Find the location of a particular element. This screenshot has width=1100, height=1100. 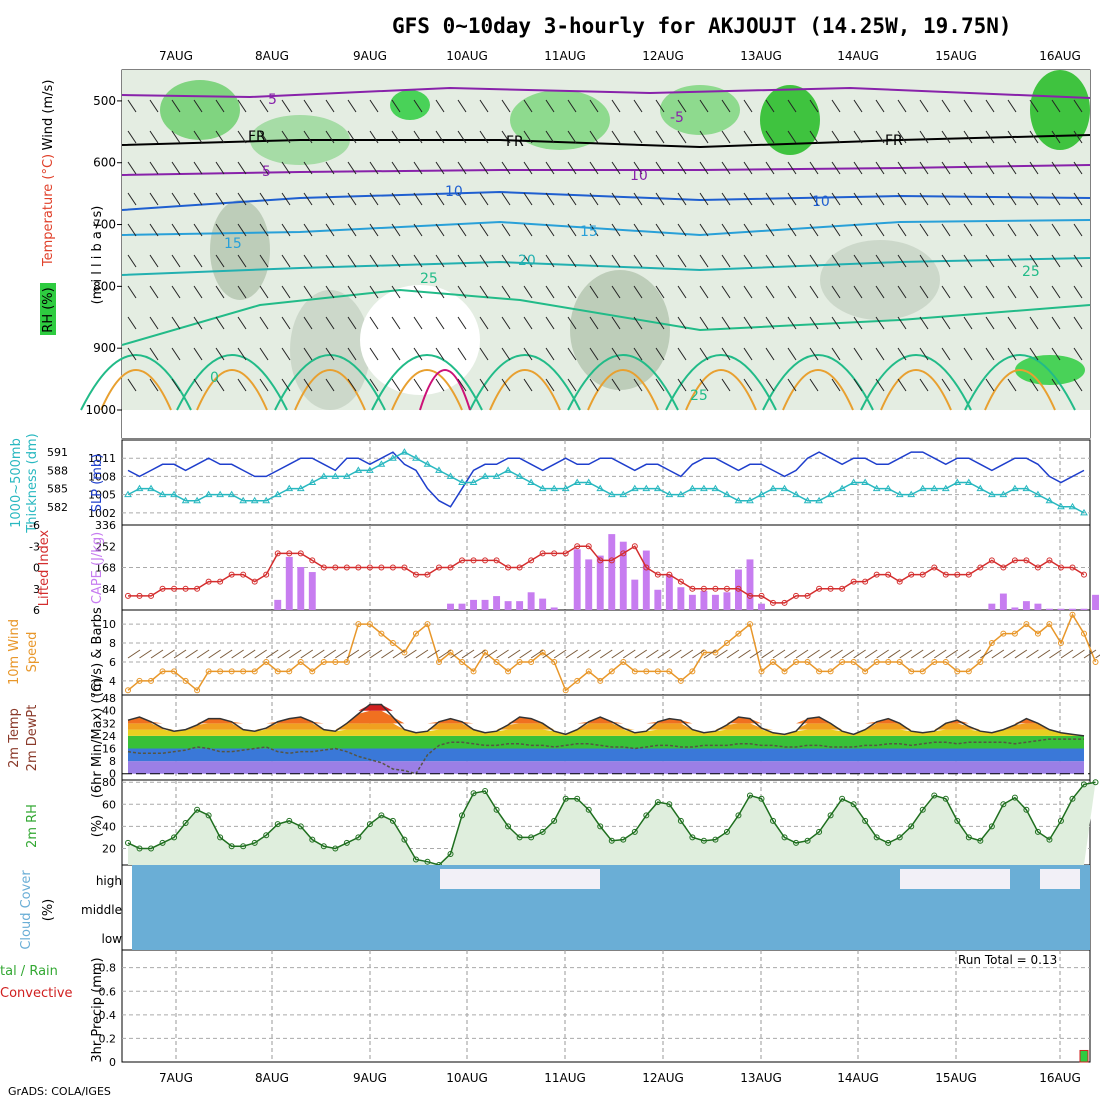

cape-tick-168: 168 is located at coordinates (105, 568).